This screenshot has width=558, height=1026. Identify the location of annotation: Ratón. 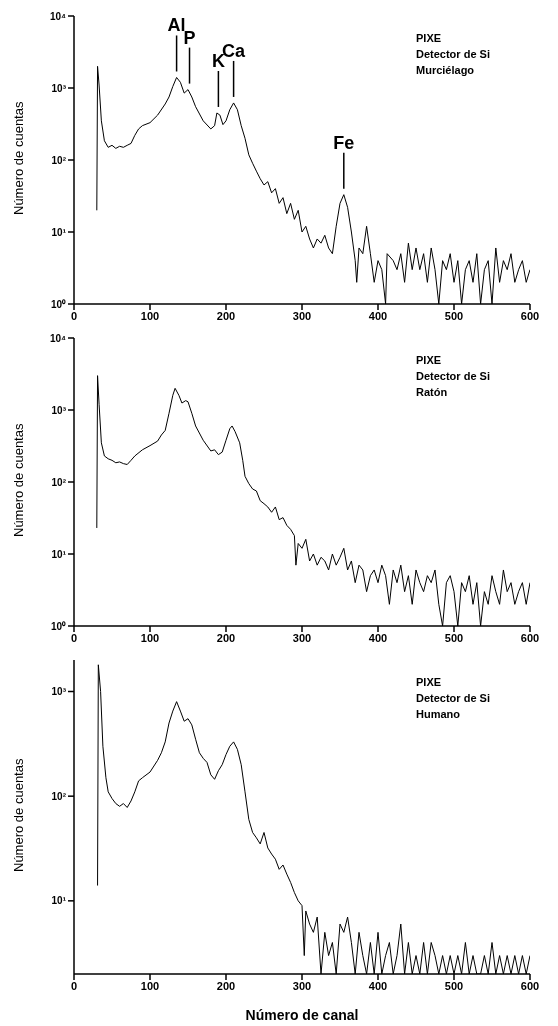
(432, 392).